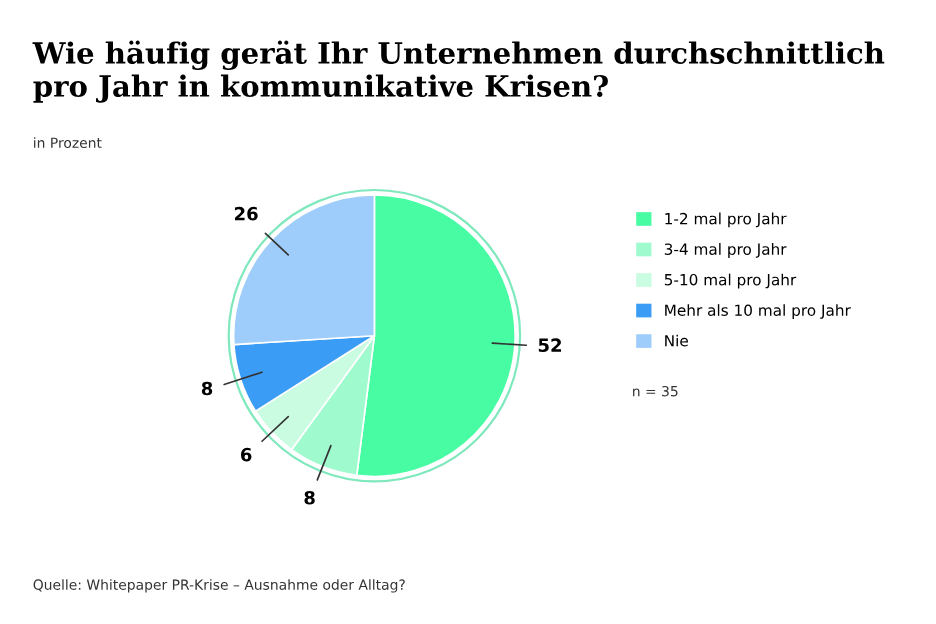  Describe the element at coordinates (246, 213) in the screenshot. I see `data-label: 26` at that location.